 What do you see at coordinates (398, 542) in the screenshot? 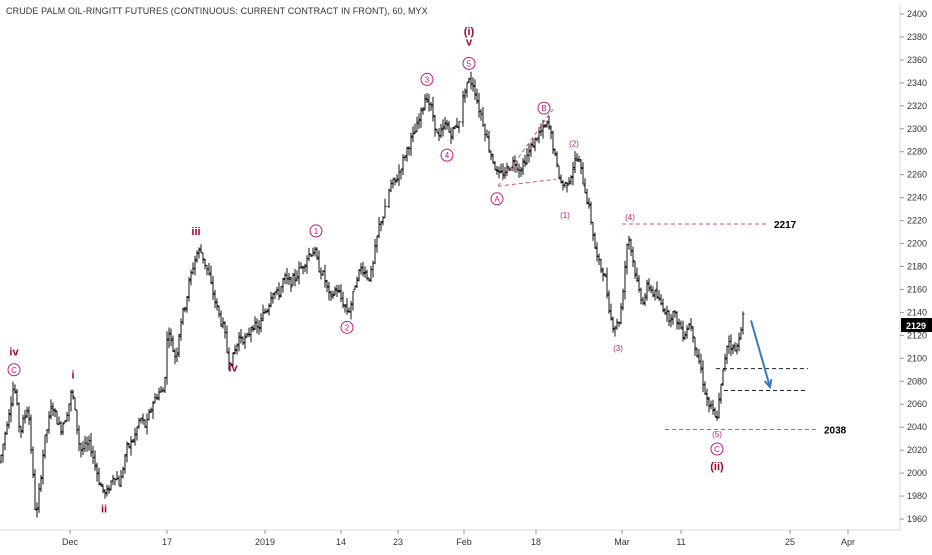
I see `x-tick-label: 23` at bounding box center [398, 542].